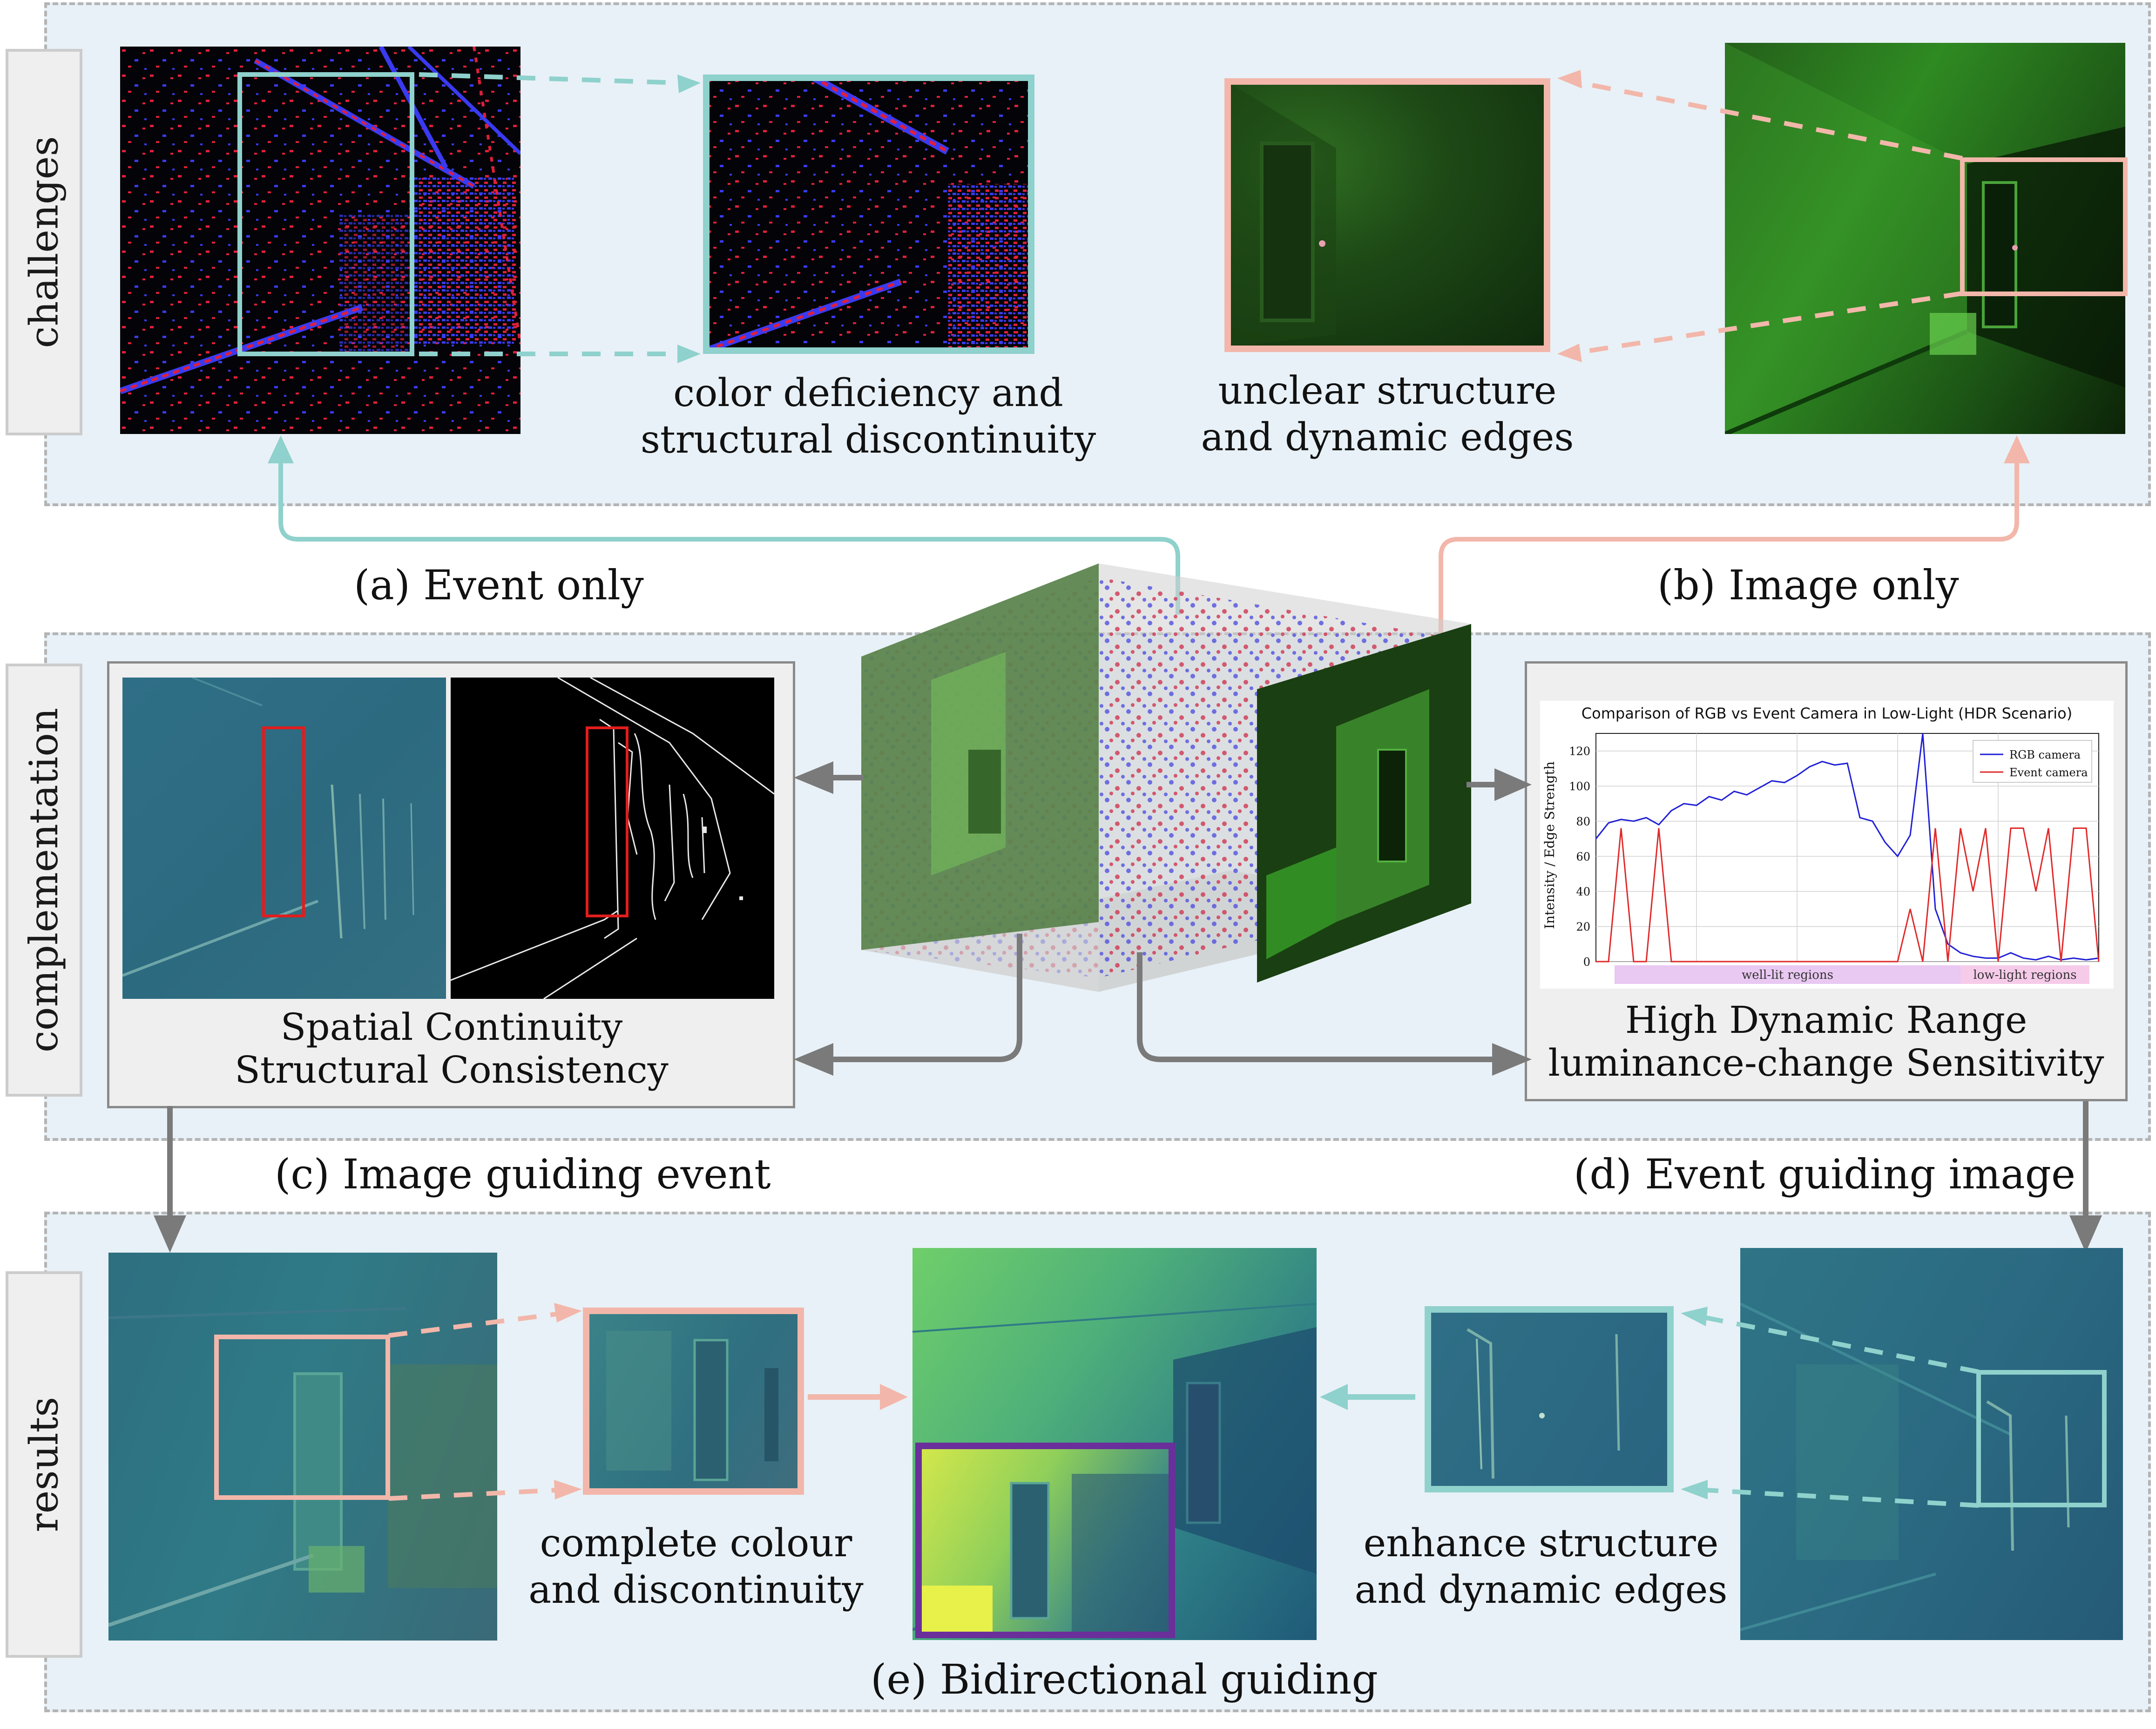  I want to click on chart-ylabel: Intensity / Edge Strength, so click(1549, 845).